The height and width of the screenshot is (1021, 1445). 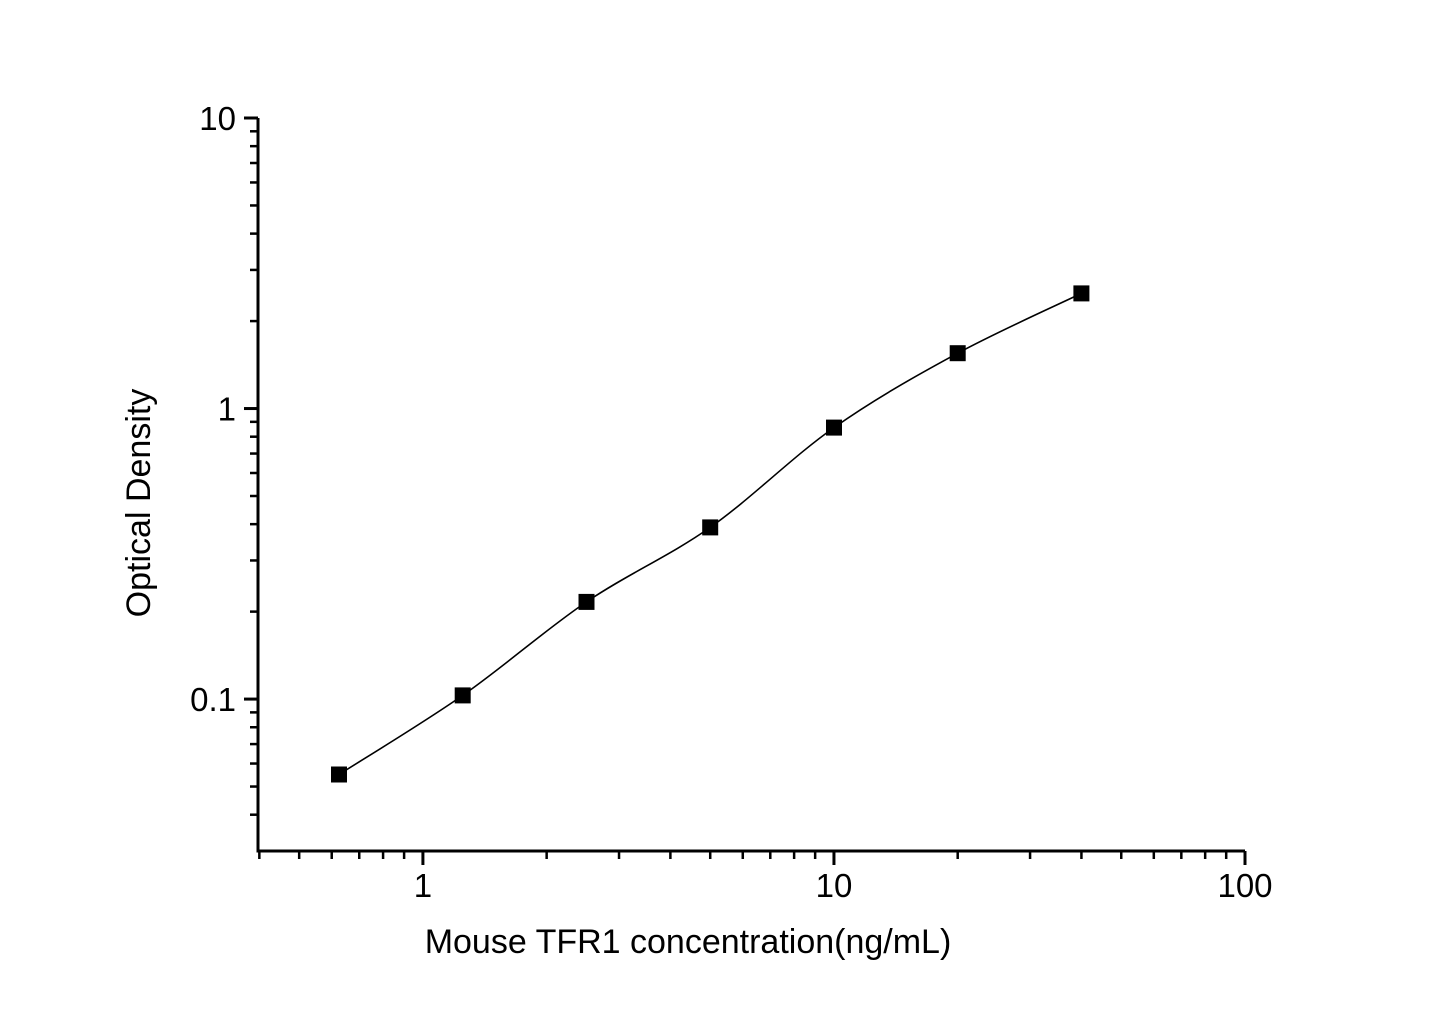 I want to click on y-tick-label: 1, so click(x=227, y=409).